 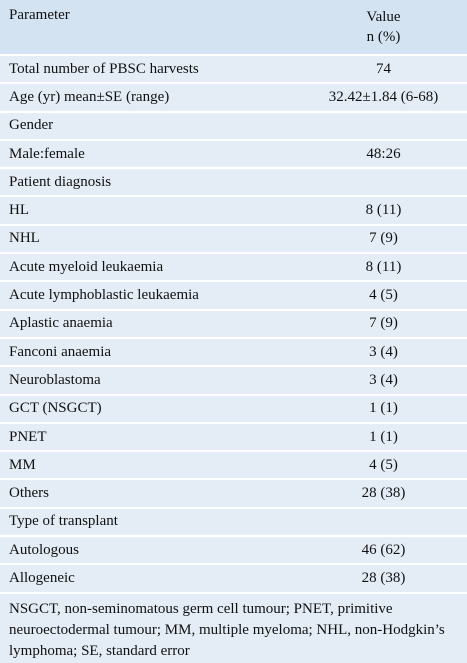 I want to click on table-row: Acute lymphoblastic leukaemia 4 (5), so click(x=233, y=296).